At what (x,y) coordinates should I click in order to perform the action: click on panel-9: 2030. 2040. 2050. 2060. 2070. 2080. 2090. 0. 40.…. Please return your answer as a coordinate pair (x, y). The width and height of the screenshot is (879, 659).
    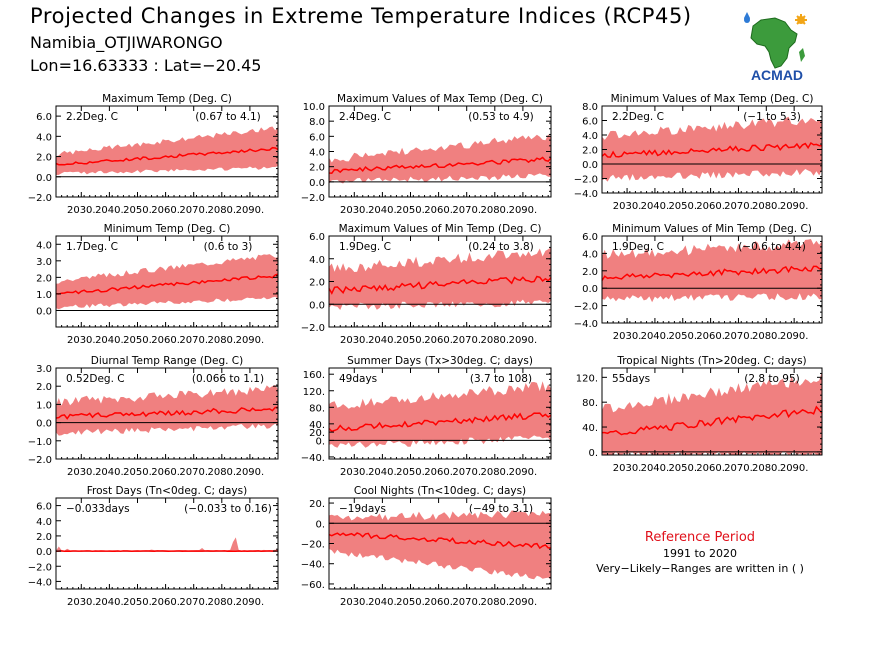
    Looking at the image, I should click on (699, 414).